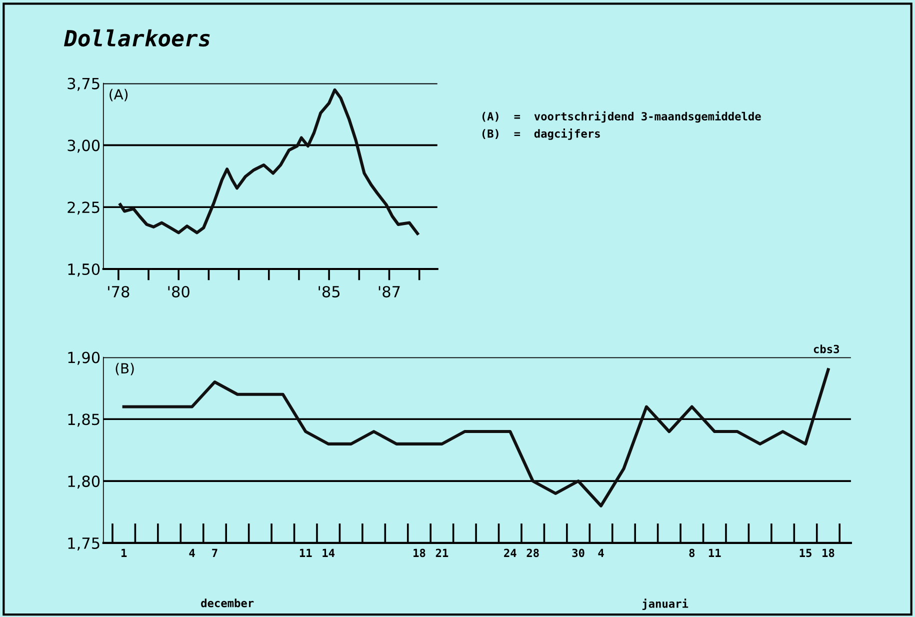  What do you see at coordinates (442, 552) in the screenshot?
I see `x-tick-label: 21` at bounding box center [442, 552].